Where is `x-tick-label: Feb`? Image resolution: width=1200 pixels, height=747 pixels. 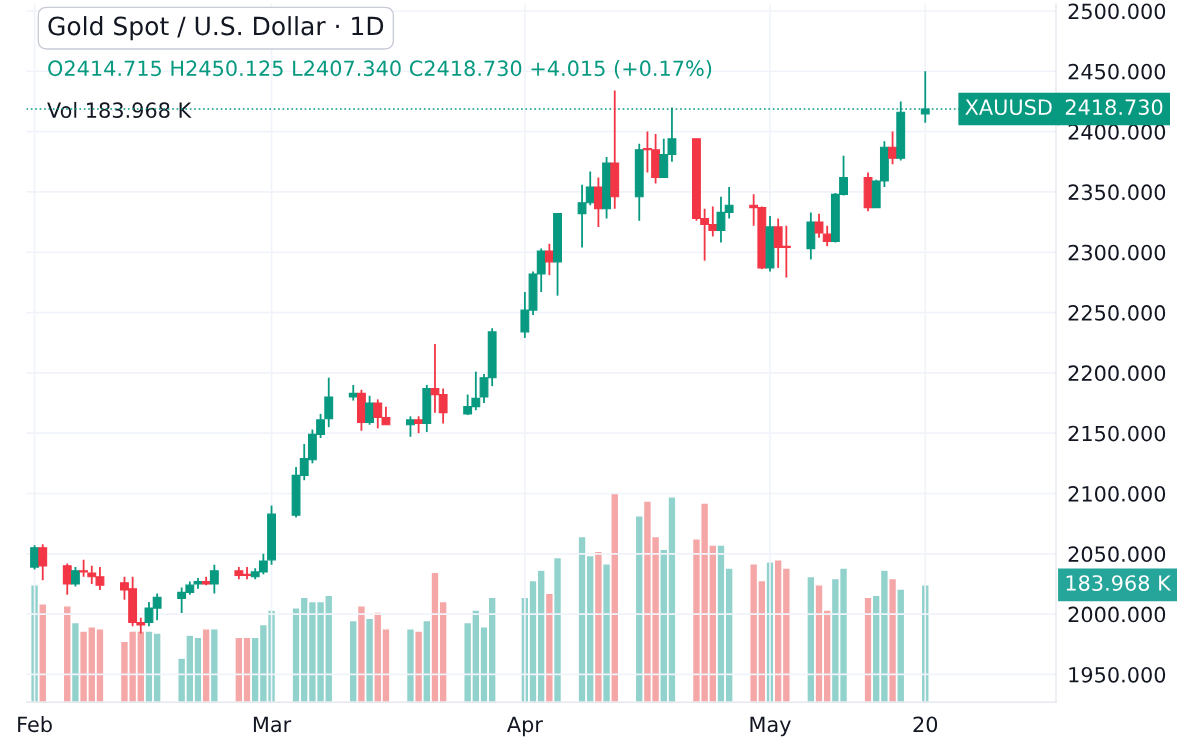 x-tick-label: Feb is located at coordinates (35, 724).